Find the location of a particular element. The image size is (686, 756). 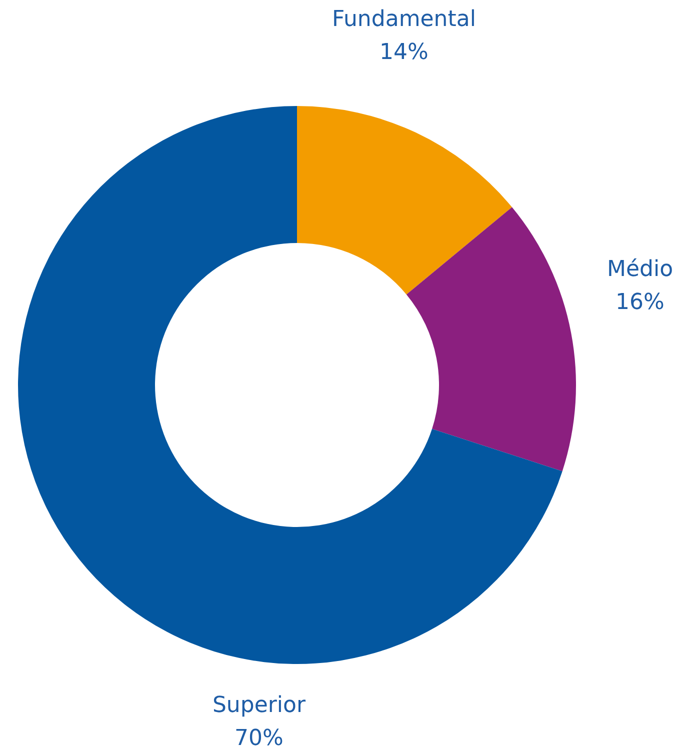

data-label: 16% is located at coordinates (640, 302).